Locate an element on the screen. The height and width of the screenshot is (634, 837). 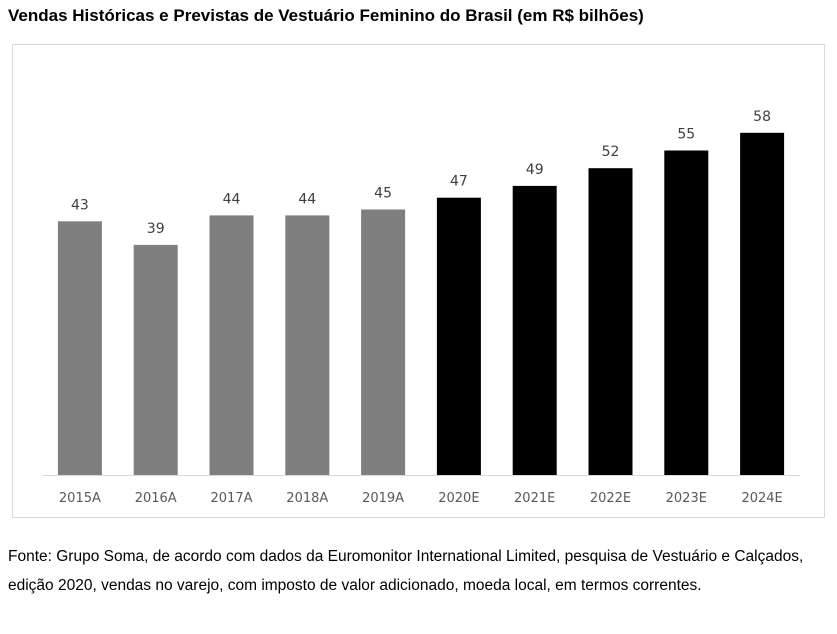
data-label-2016A: 39 is located at coordinates (156, 229).